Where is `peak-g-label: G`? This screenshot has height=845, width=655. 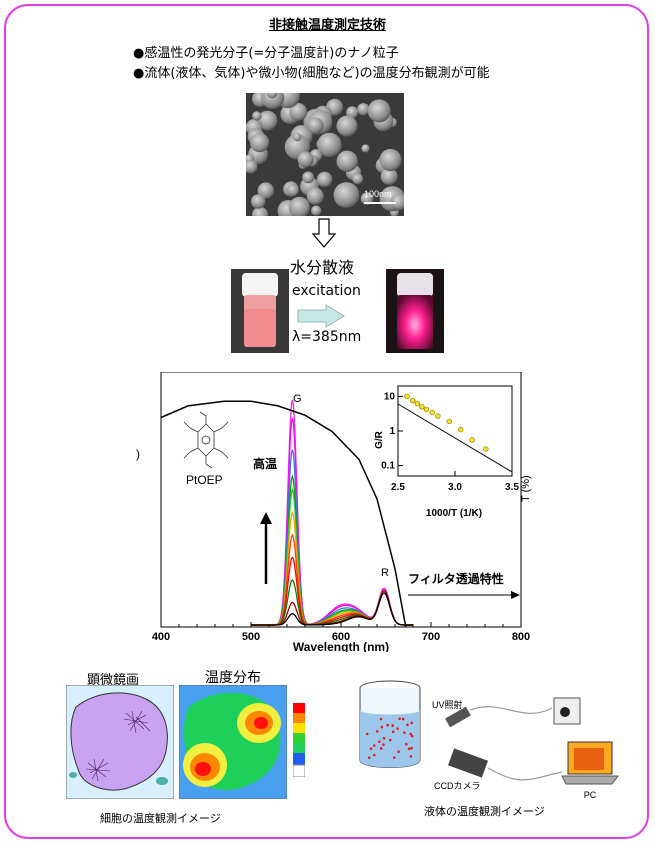 peak-g-label: G is located at coordinates (297, 399).